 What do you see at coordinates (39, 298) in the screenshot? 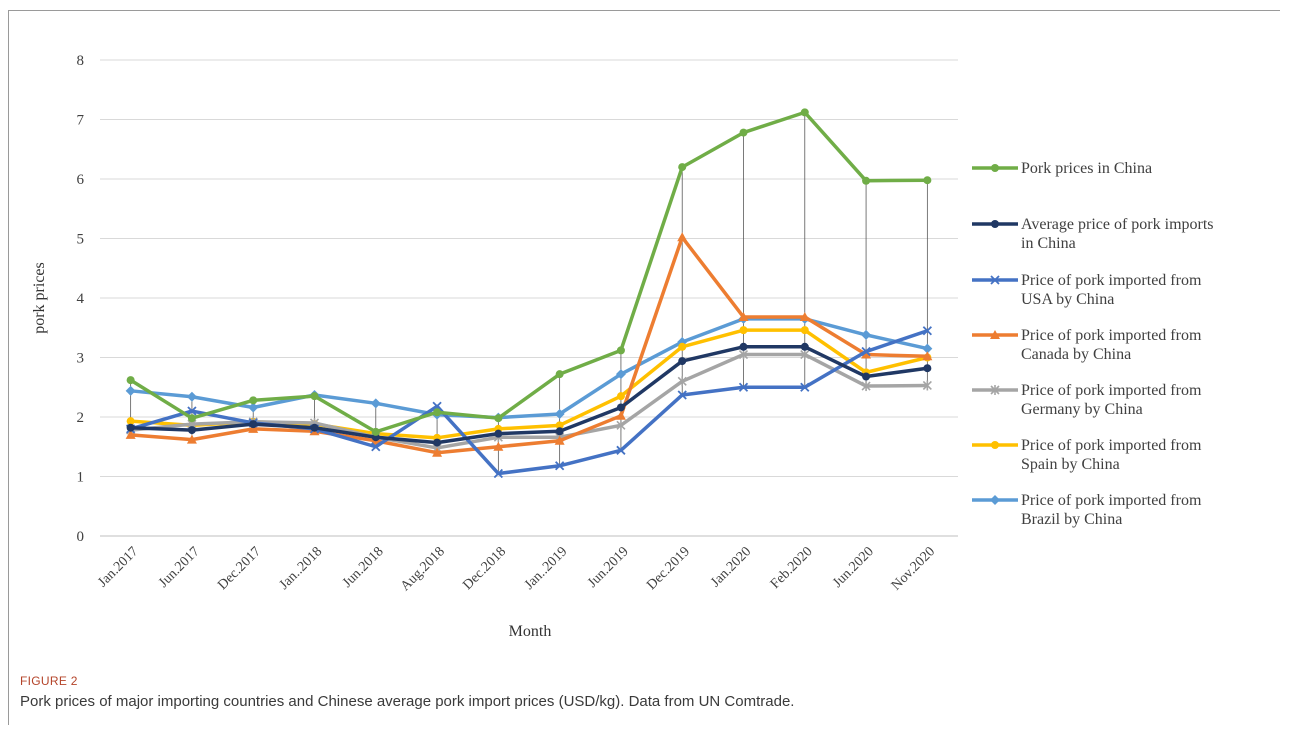
I see `y-axis-title: pork prices` at bounding box center [39, 298].